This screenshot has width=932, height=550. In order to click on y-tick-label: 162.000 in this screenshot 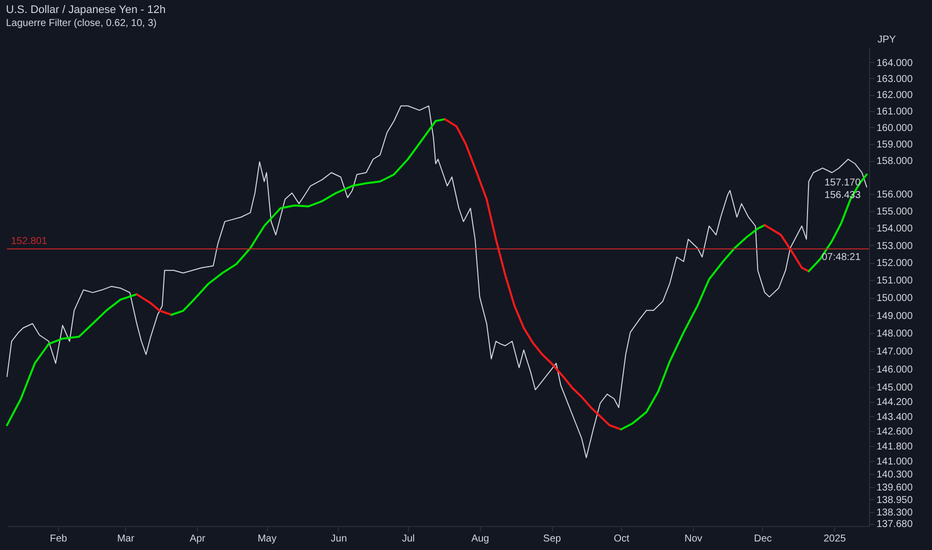, I will do `click(895, 96)`.